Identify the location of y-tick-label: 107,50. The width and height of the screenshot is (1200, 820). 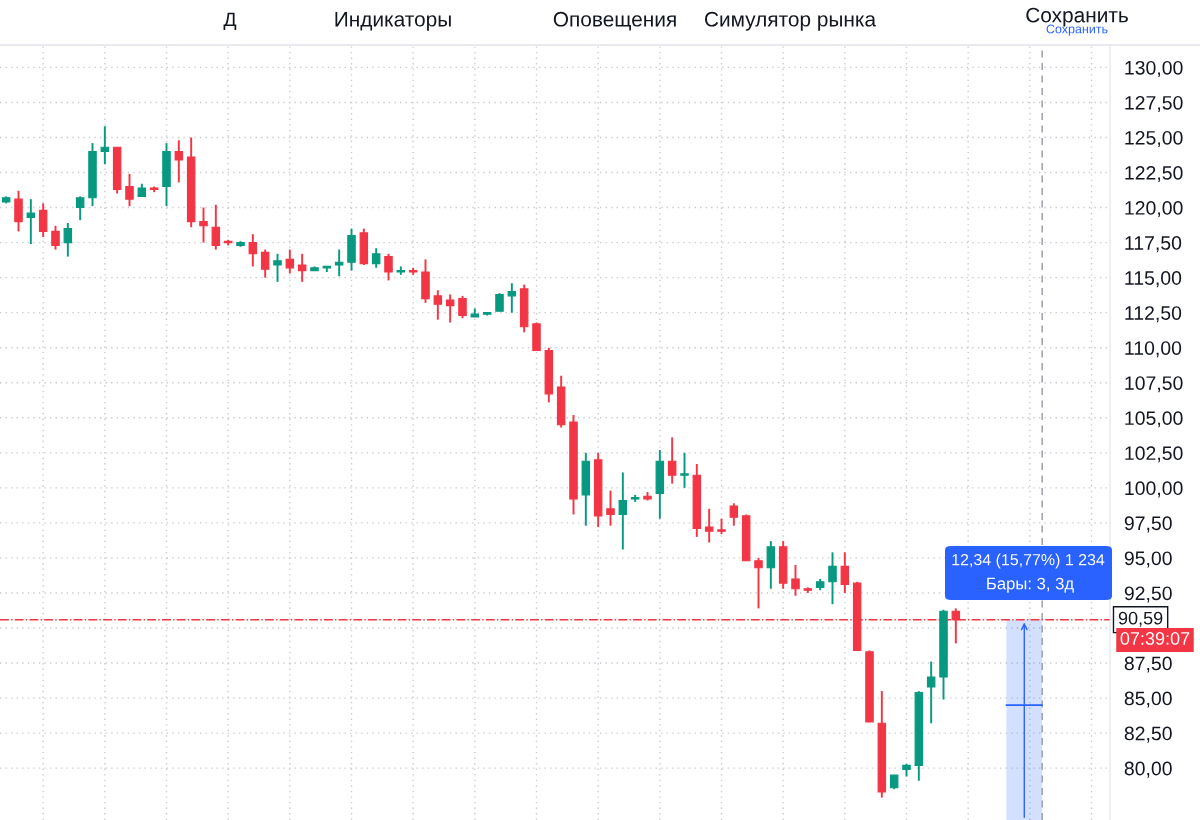
(1154, 384).